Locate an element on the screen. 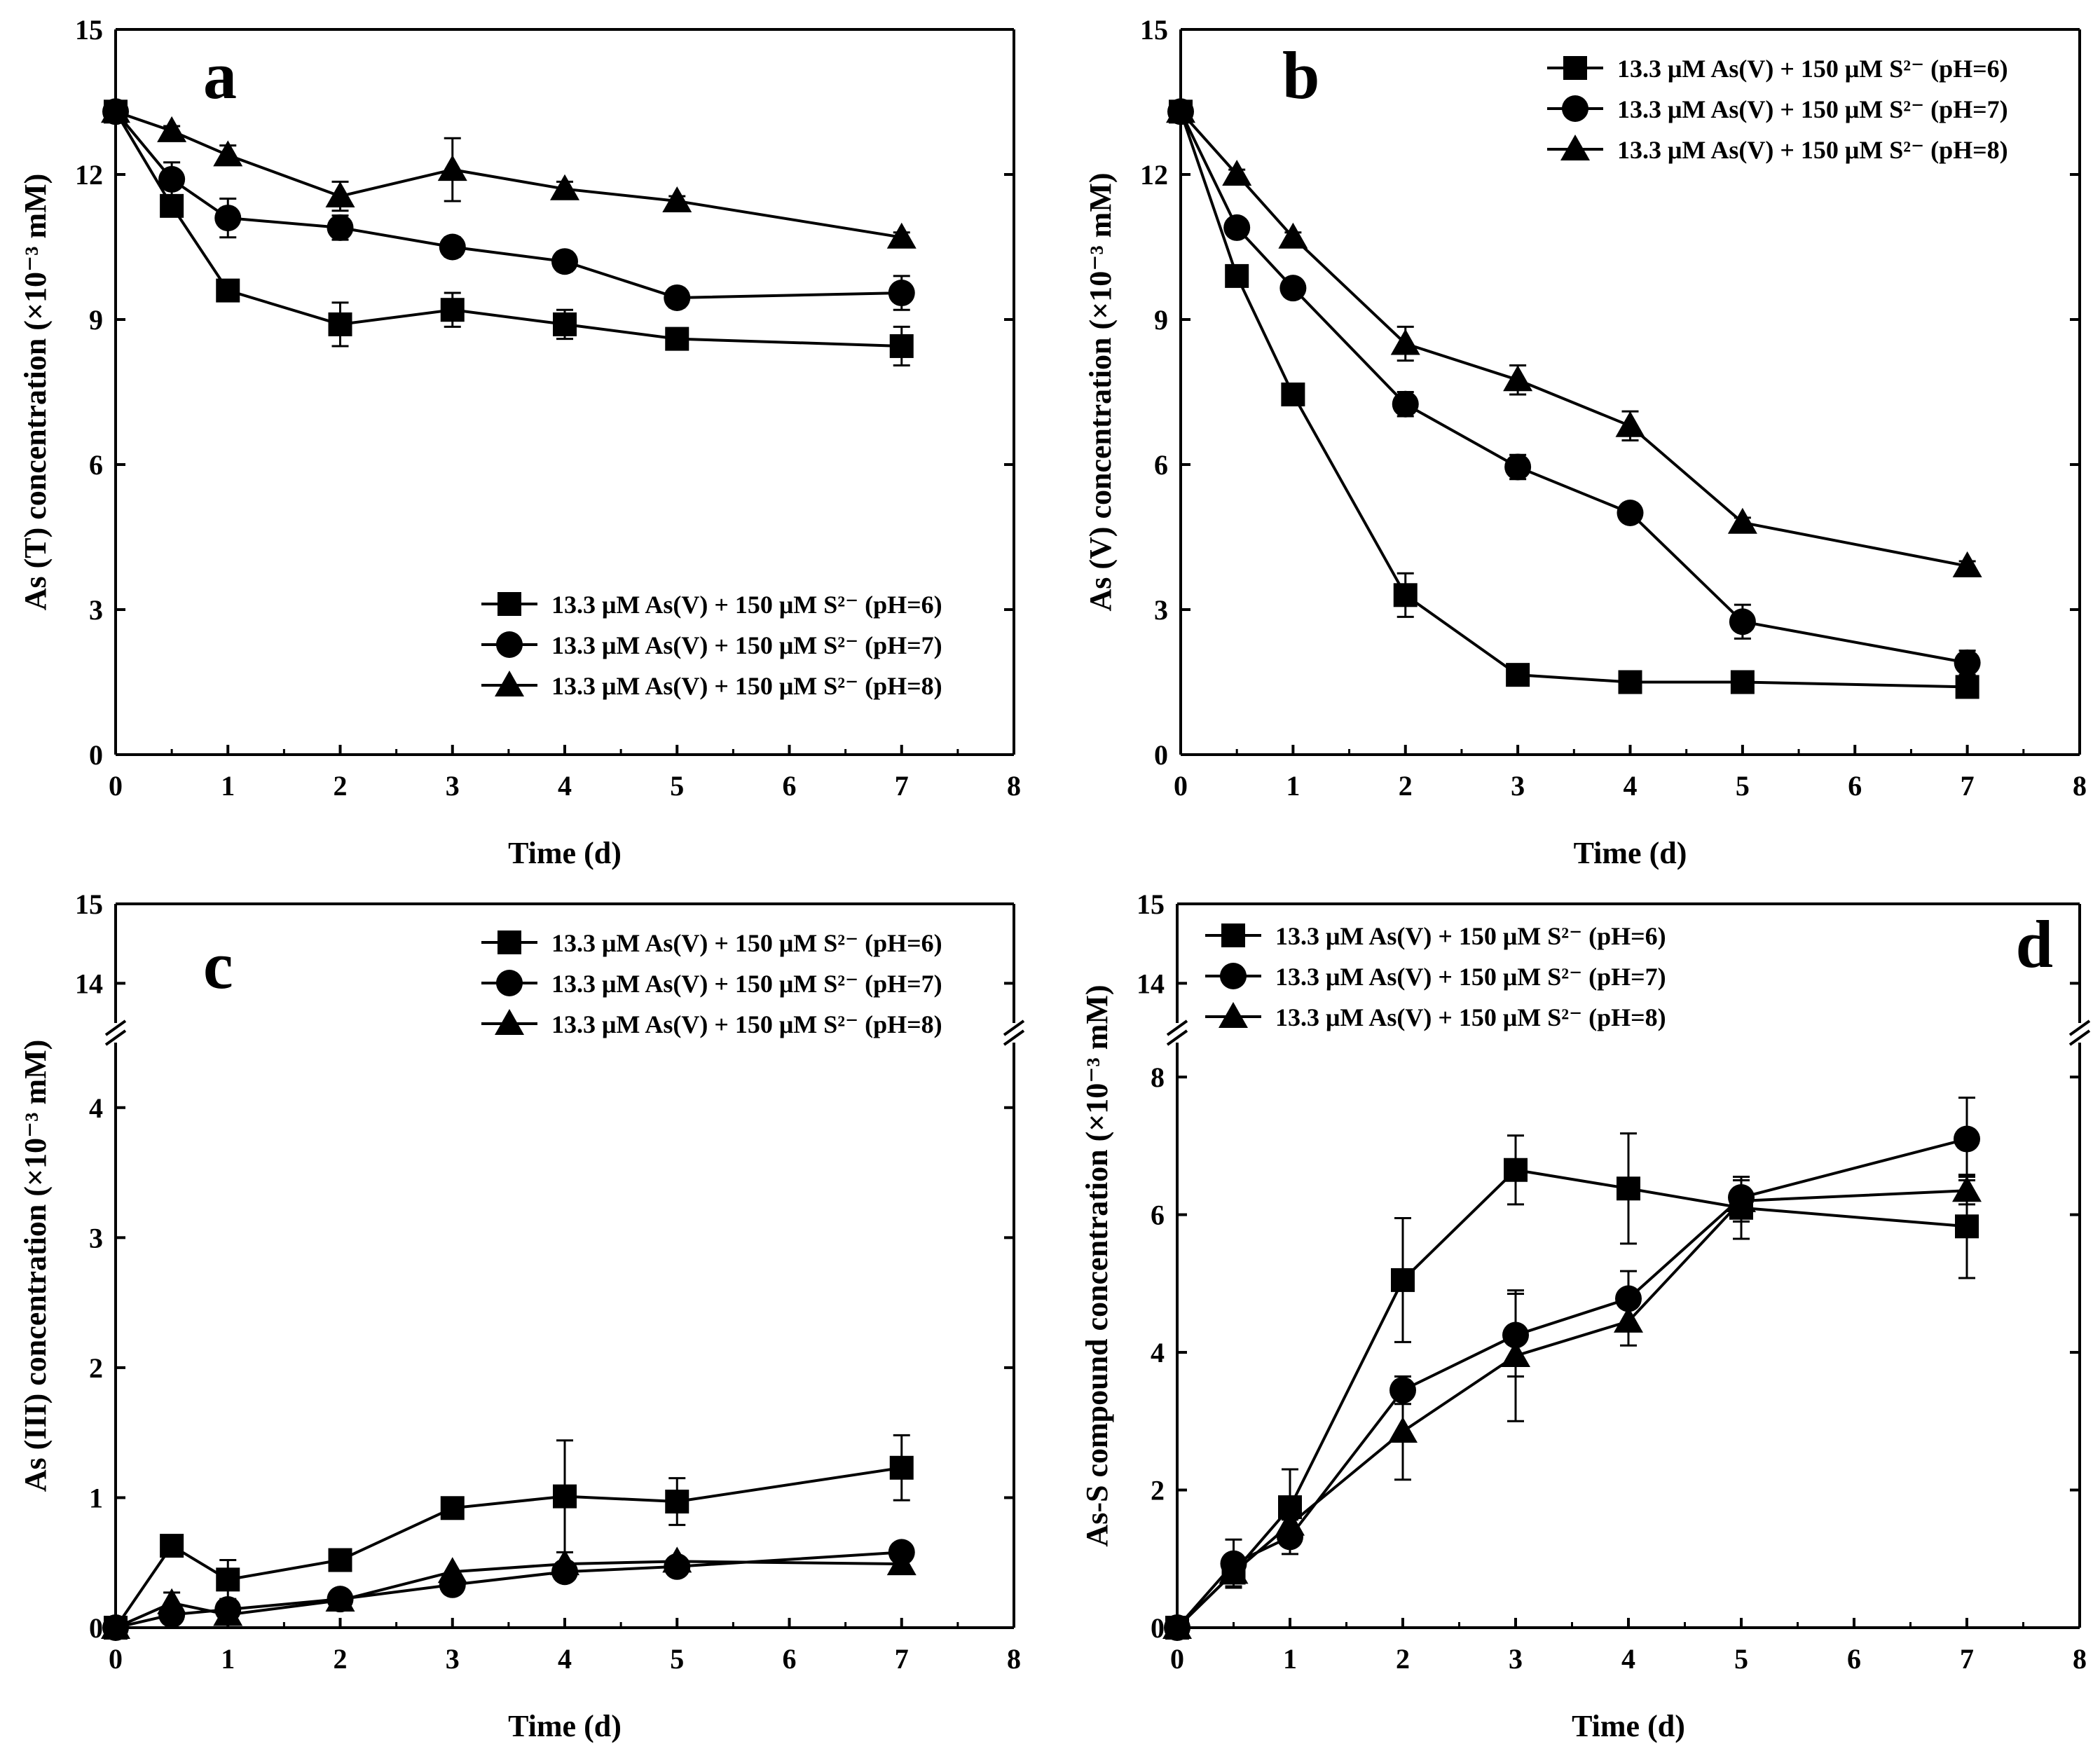  y-tick-label: 2 is located at coordinates (1158, 1490).